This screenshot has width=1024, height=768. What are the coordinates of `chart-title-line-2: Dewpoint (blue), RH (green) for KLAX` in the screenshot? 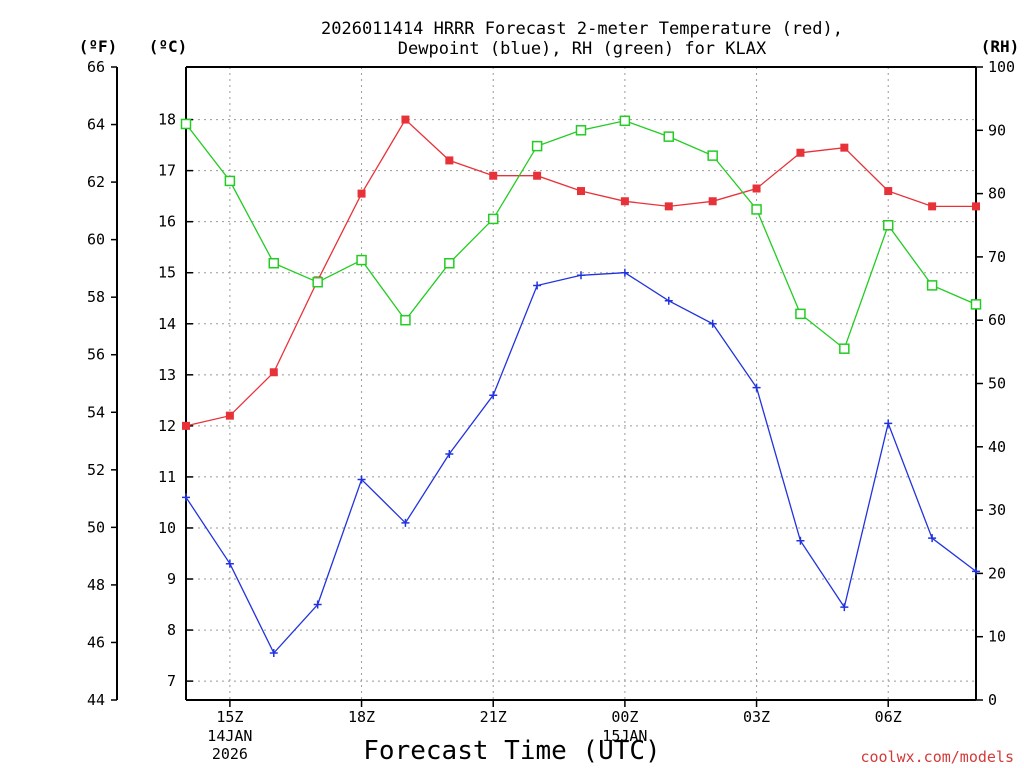 It's located at (582, 49).